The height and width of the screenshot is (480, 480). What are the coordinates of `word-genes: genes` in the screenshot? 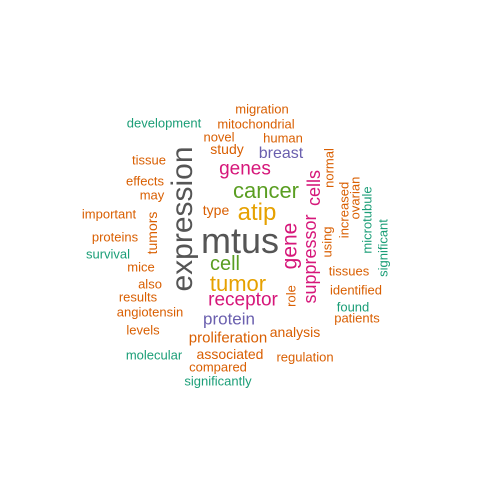 It's located at (245, 169).